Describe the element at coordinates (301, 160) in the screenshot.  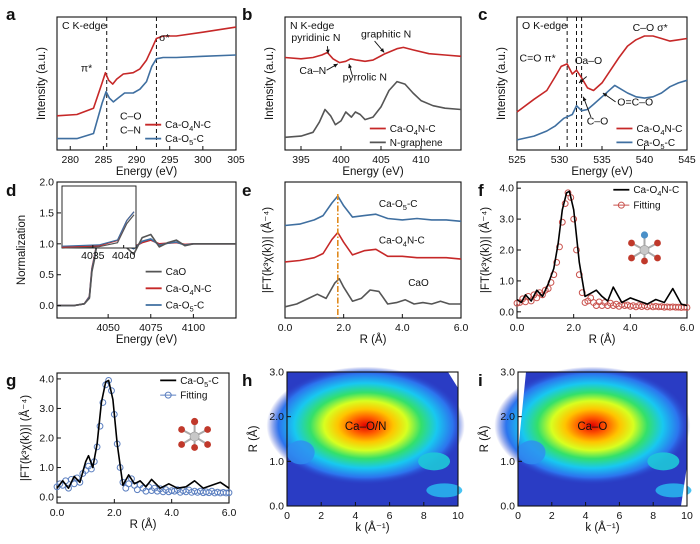
I see `x-tick-label: 395` at that location.